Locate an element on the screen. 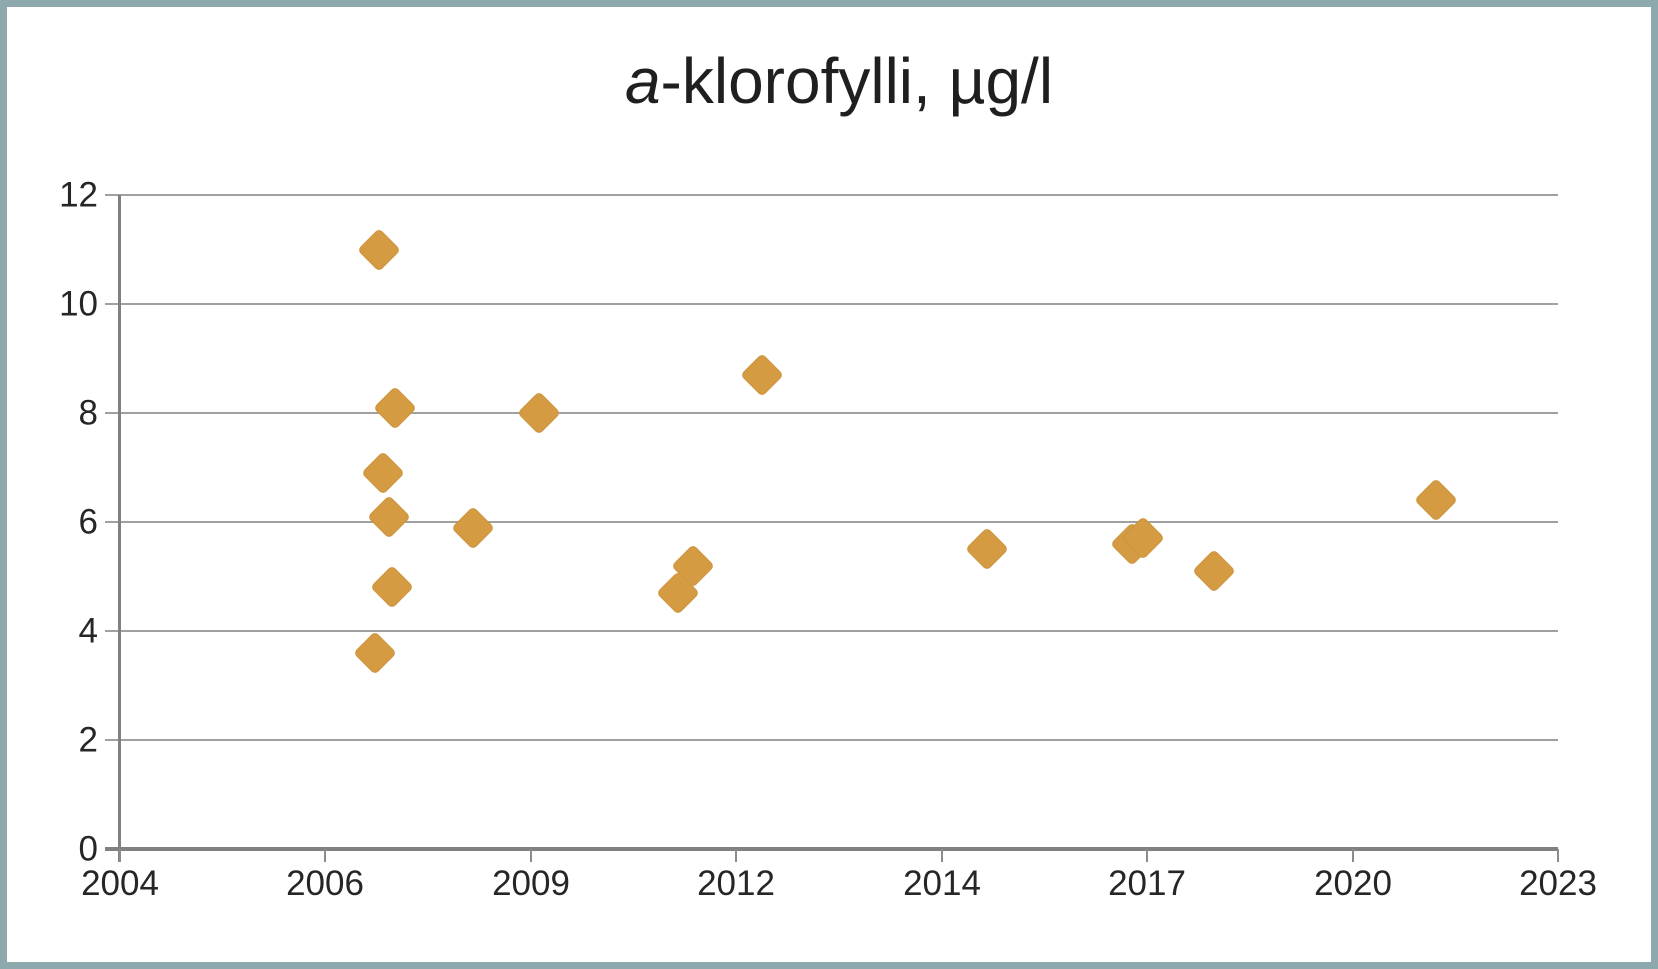 Image resolution: width=1658 pixels, height=969 pixels. x-axis-line is located at coordinates (831, 849).